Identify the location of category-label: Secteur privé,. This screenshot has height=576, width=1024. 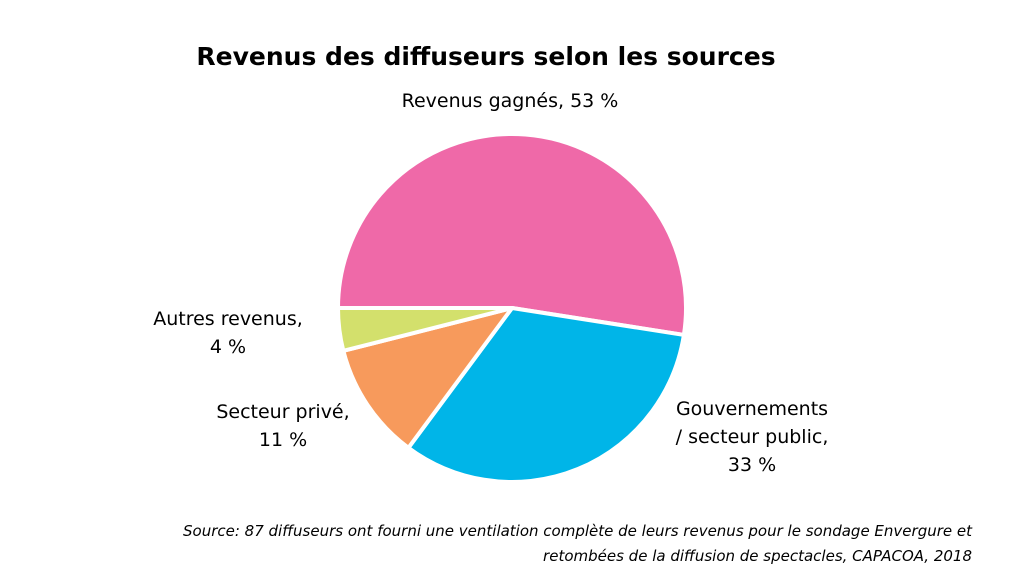
(283, 412).